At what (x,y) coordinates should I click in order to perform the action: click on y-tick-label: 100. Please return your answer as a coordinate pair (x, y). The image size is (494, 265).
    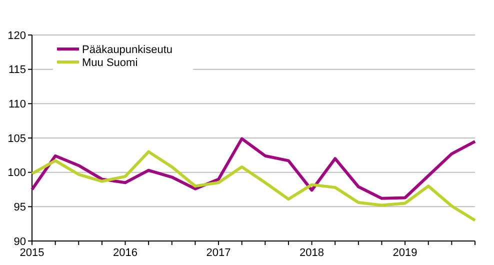
    Looking at the image, I should click on (17, 173).